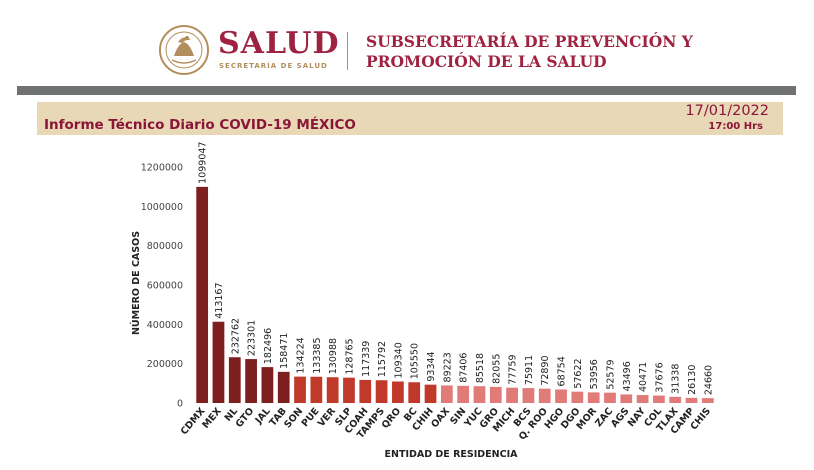  What do you see at coordinates (643, 377) in the screenshot?
I see `bar-value-label: 40471` at bounding box center [643, 377].